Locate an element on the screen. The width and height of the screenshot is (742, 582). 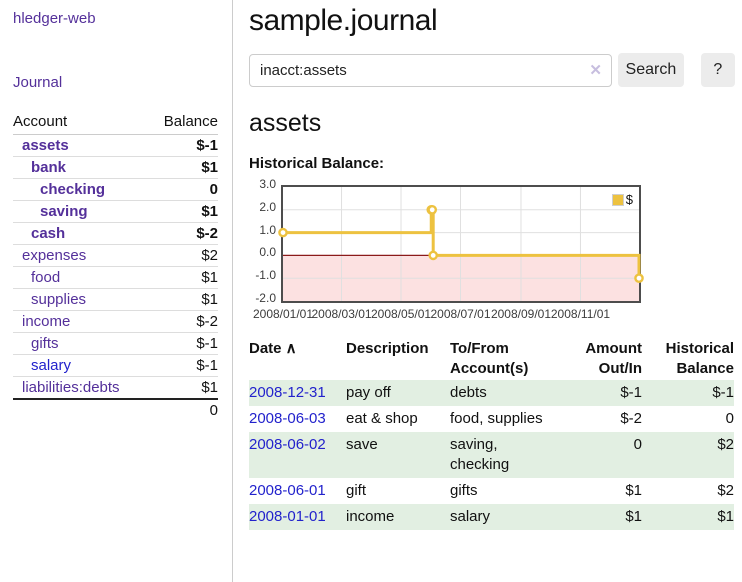
account-link: assets is located at coordinates (45, 145).